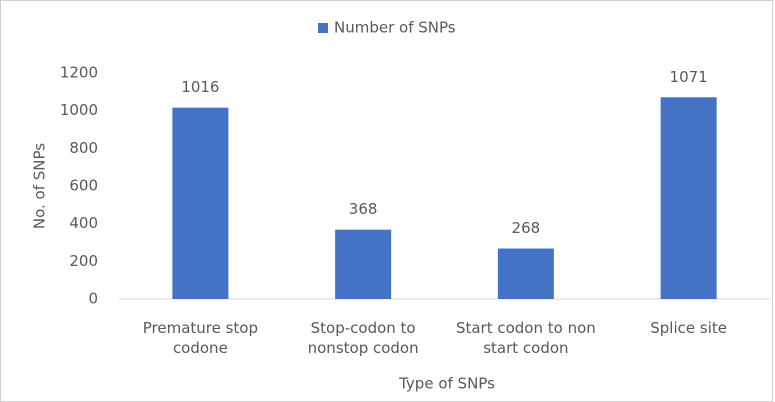 This screenshot has height=402, width=775. What do you see at coordinates (83, 261) in the screenshot?
I see `y-tick-label: 200` at bounding box center [83, 261].